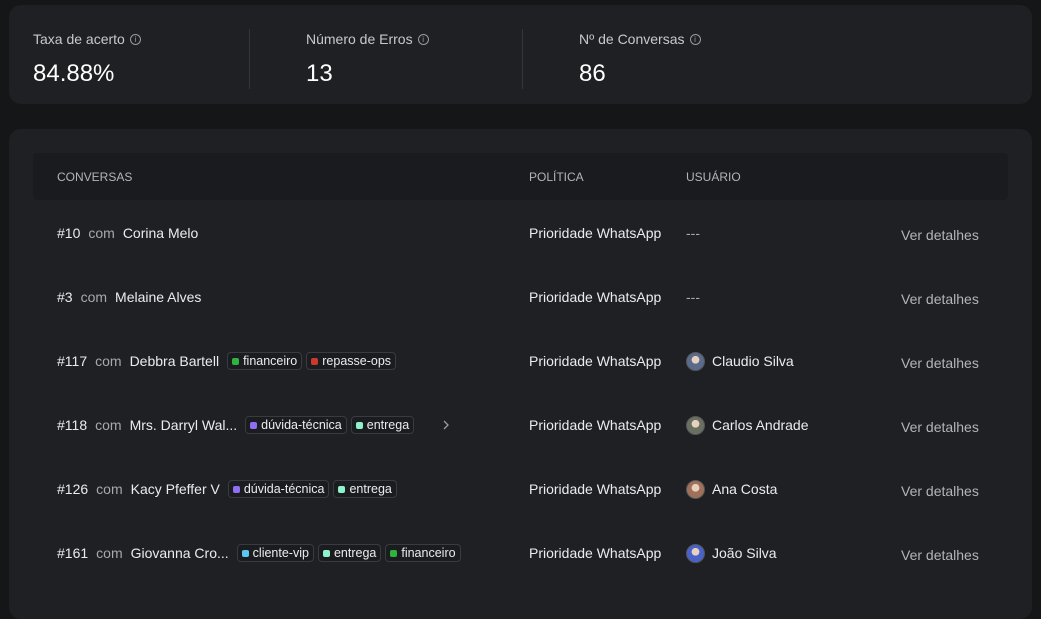 The width and height of the screenshot is (1041, 619). I want to click on user-name: Claudio Silva, so click(753, 361).